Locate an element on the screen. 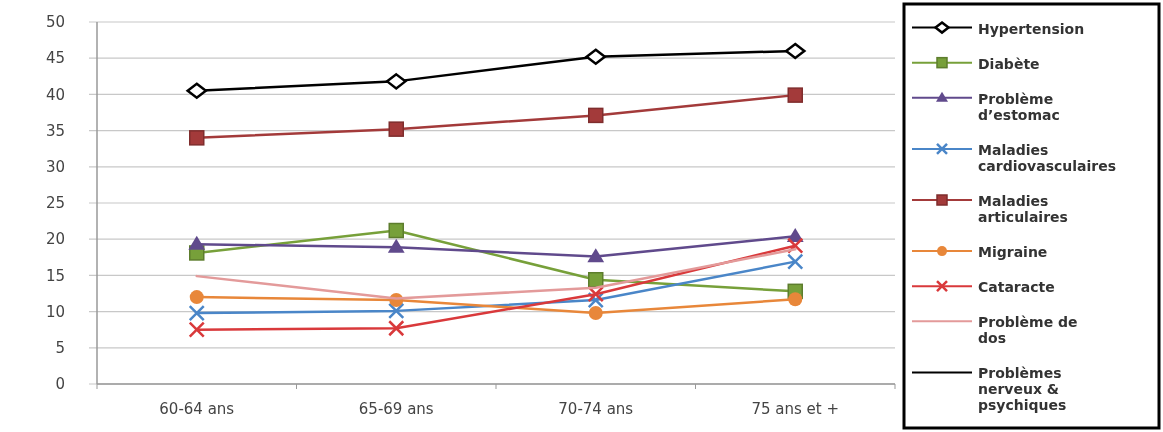 The width and height of the screenshot is (1163, 432). legend-label: Problèmes nerveux & psychiques is located at coordinates (1022, 389).